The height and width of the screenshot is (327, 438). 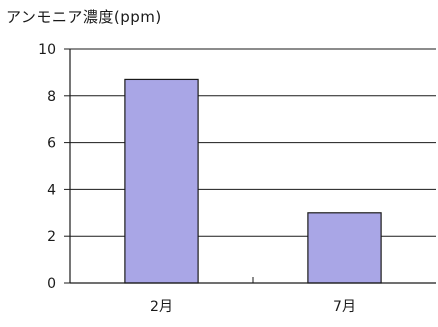 What do you see at coordinates (51, 144) in the screenshot?
I see `y-tick-label: 6` at bounding box center [51, 144].